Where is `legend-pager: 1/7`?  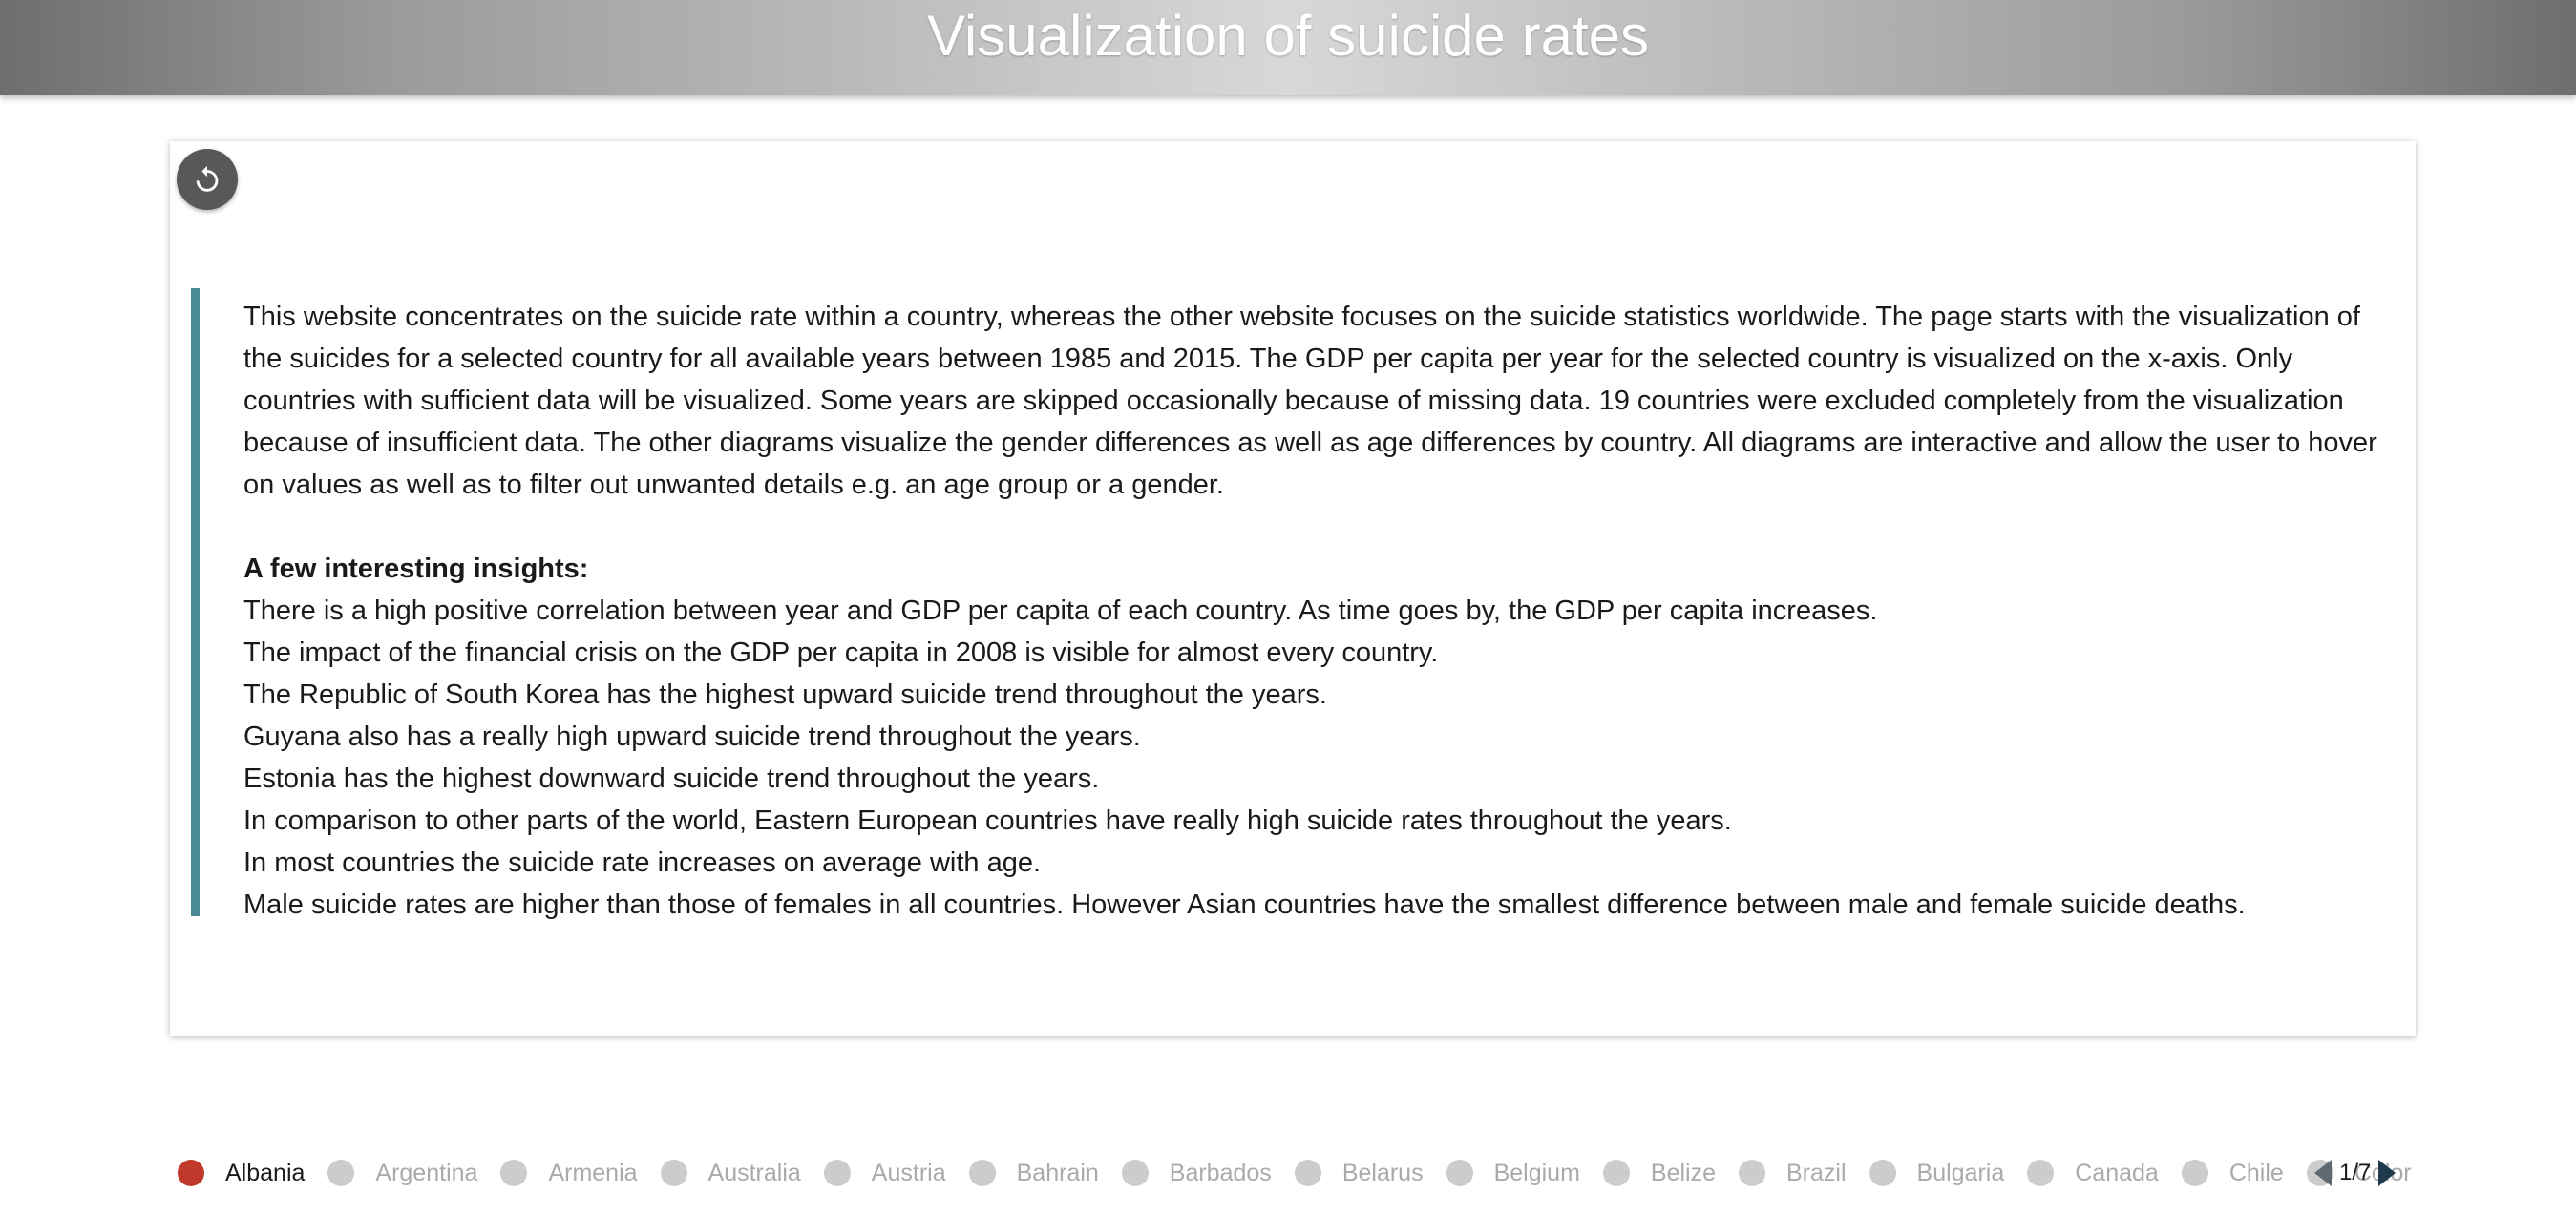
legend-pager: 1/7 is located at coordinates (2355, 1173).